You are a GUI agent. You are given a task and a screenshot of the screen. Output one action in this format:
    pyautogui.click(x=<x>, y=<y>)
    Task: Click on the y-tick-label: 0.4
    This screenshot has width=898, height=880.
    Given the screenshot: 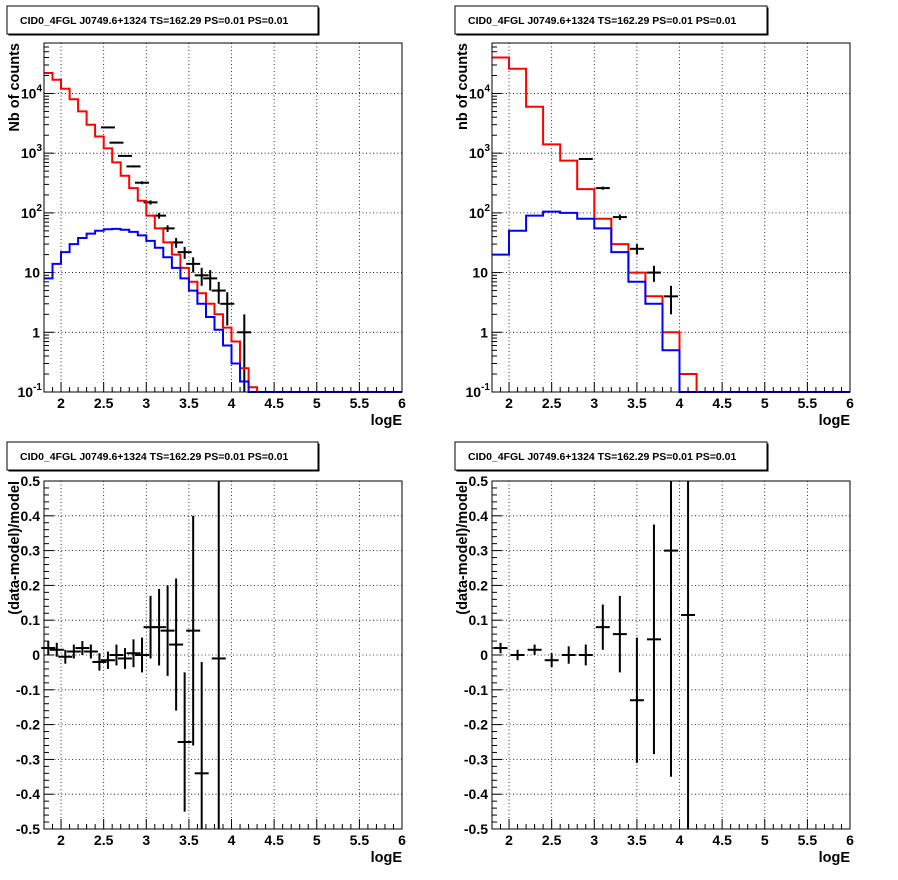 What is the action you would take?
    pyautogui.click(x=31, y=516)
    